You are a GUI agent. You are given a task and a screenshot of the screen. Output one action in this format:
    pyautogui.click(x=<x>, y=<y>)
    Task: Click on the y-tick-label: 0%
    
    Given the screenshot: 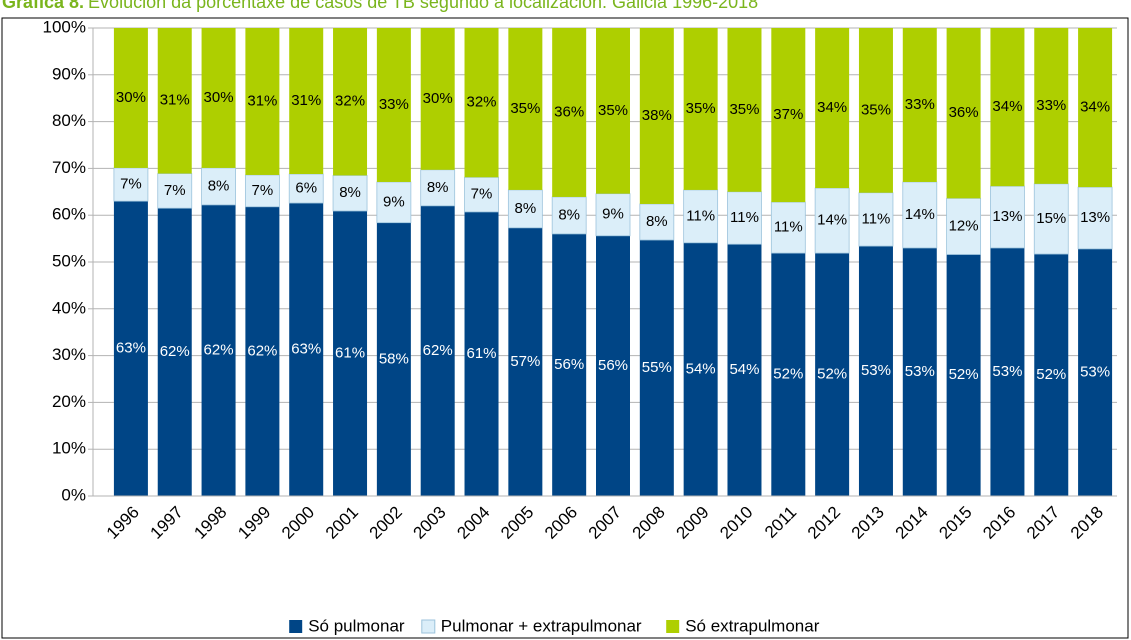 What is the action you would take?
    pyautogui.click(x=73, y=494)
    